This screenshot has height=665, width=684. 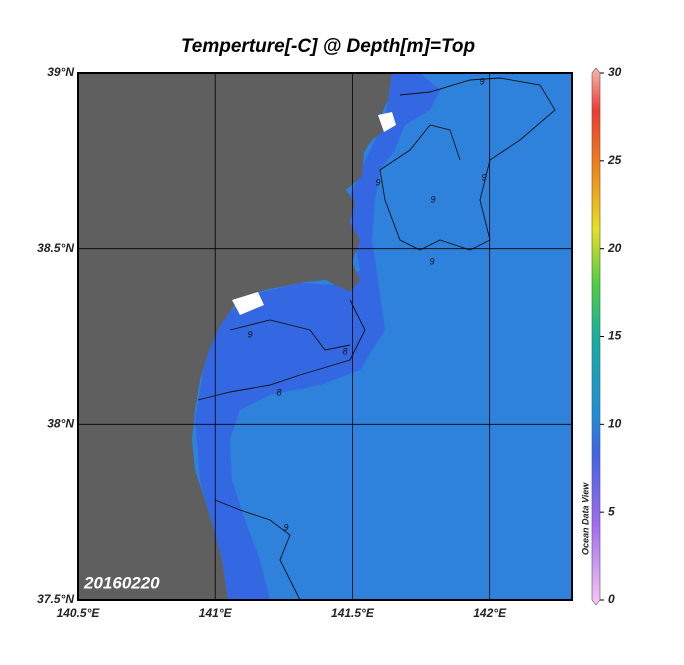 I want to click on y-tick-label: 38.5°N, so click(x=55, y=248).